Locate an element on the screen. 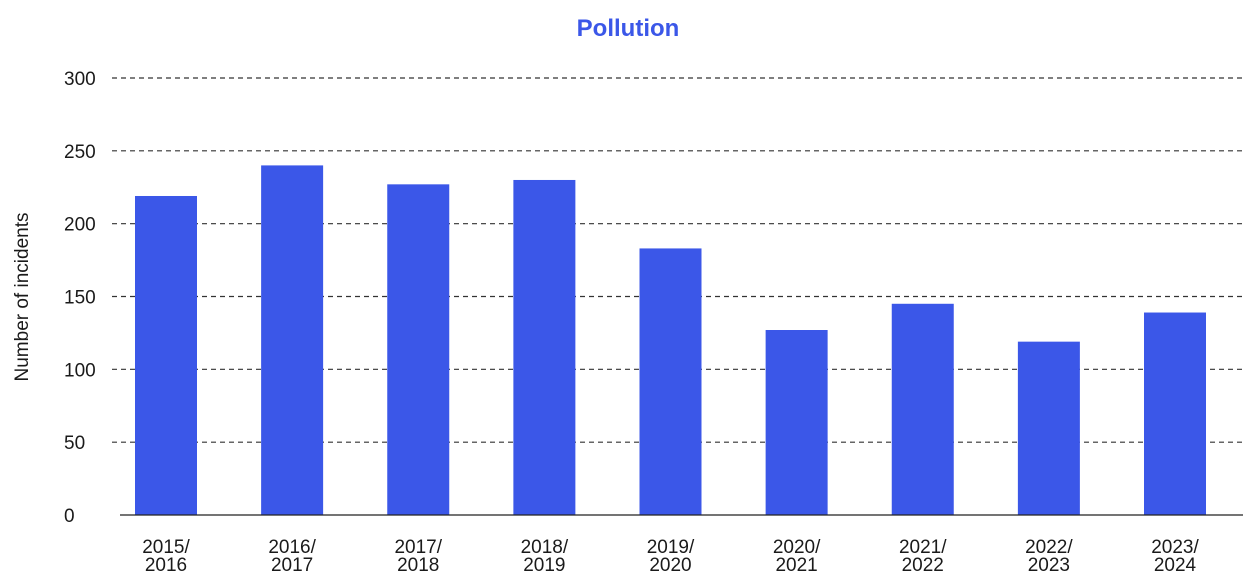  x-tick-label-line: 2017/ is located at coordinates (418, 547).